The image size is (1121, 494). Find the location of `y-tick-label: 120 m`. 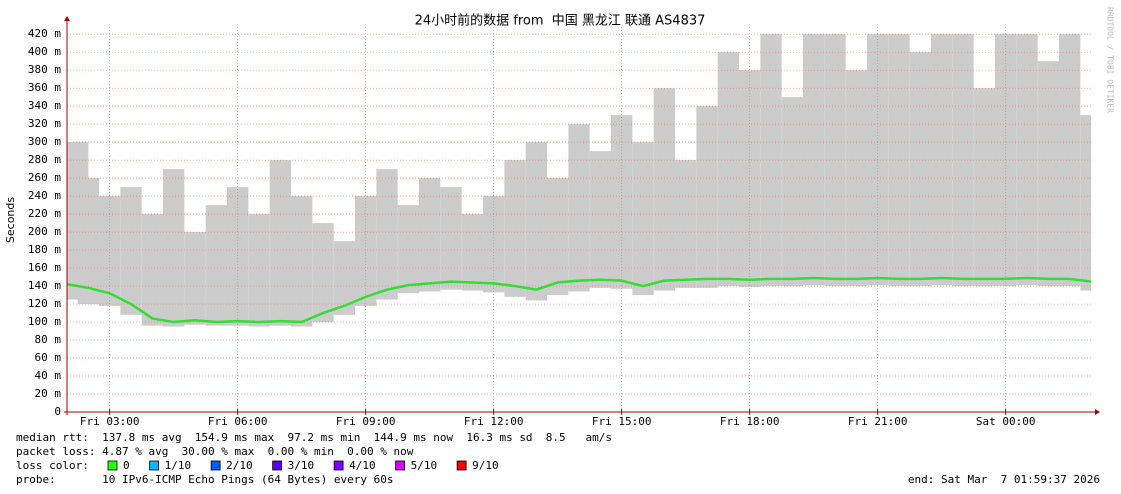

y-tick-label: 120 m is located at coordinates (44, 303).